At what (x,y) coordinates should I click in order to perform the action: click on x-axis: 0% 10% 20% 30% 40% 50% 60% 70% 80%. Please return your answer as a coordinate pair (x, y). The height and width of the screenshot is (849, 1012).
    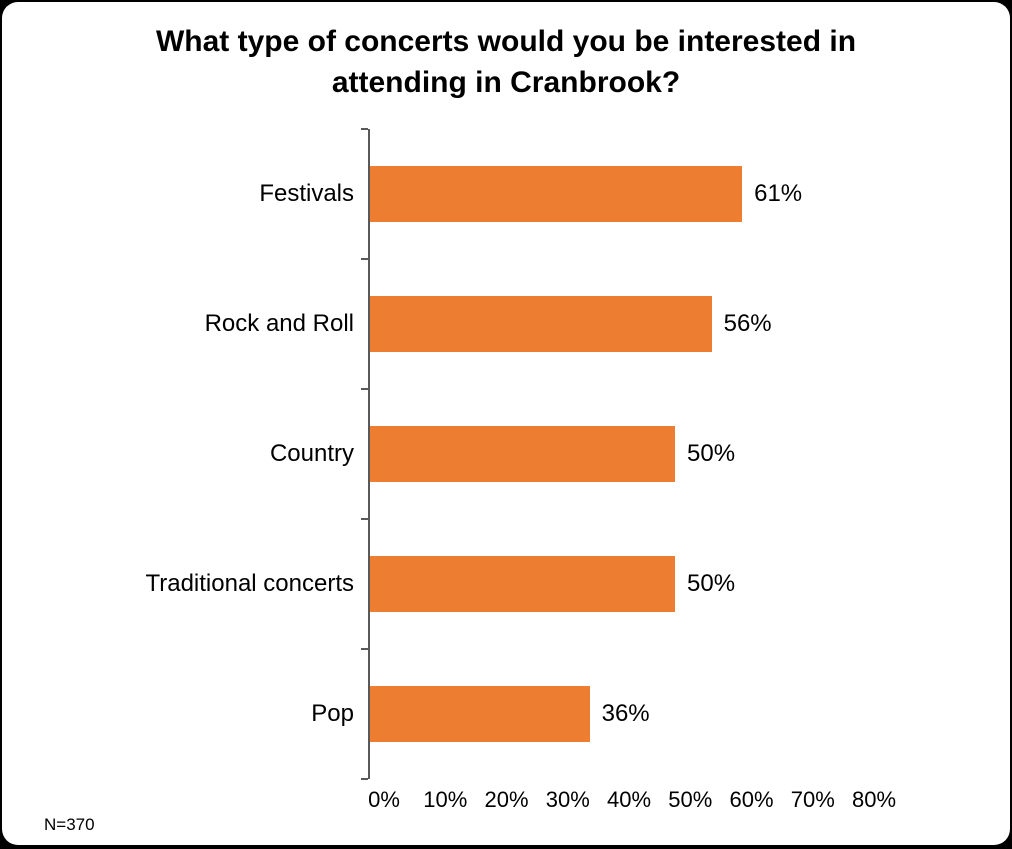
    Looking at the image, I should click on (632, 808).